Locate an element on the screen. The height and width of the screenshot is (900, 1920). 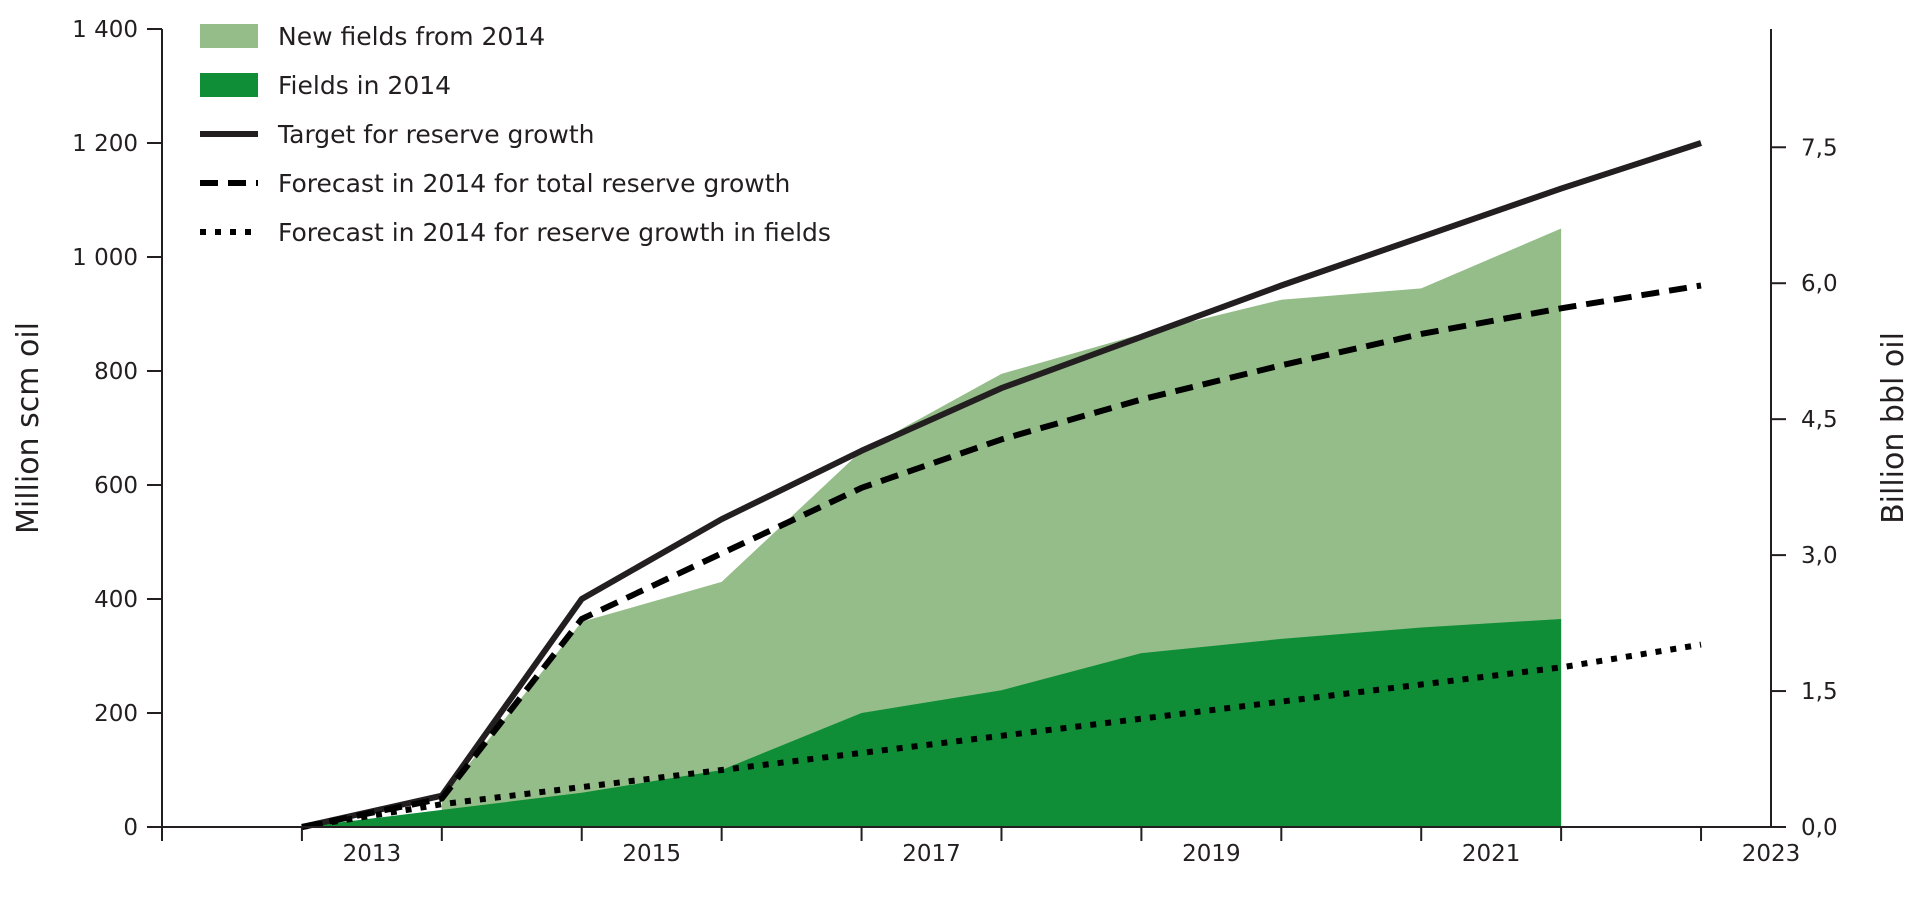
legend-item: New fields from 2014 is located at coordinates (372, 36).